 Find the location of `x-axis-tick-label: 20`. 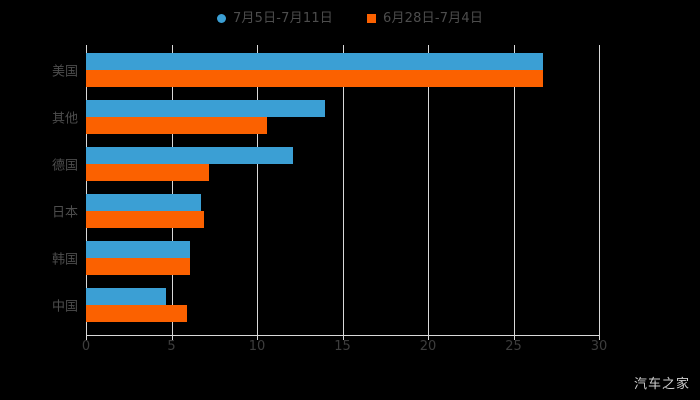

x-axis-tick-label: 20 is located at coordinates (428, 346).